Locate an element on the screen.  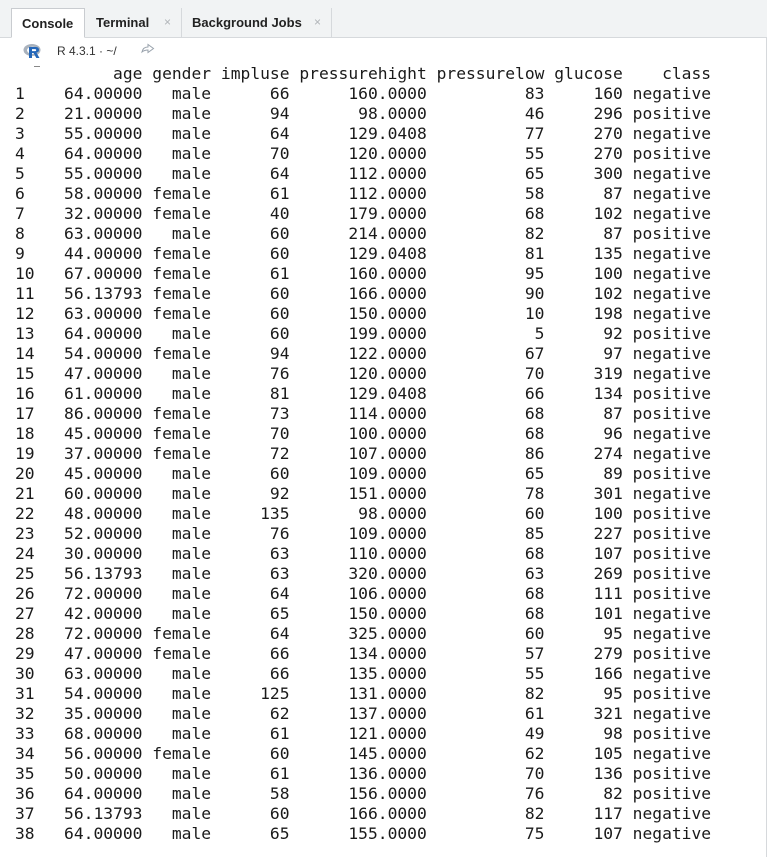
cell-impluse: 63 is located at coordinates (255, 553).